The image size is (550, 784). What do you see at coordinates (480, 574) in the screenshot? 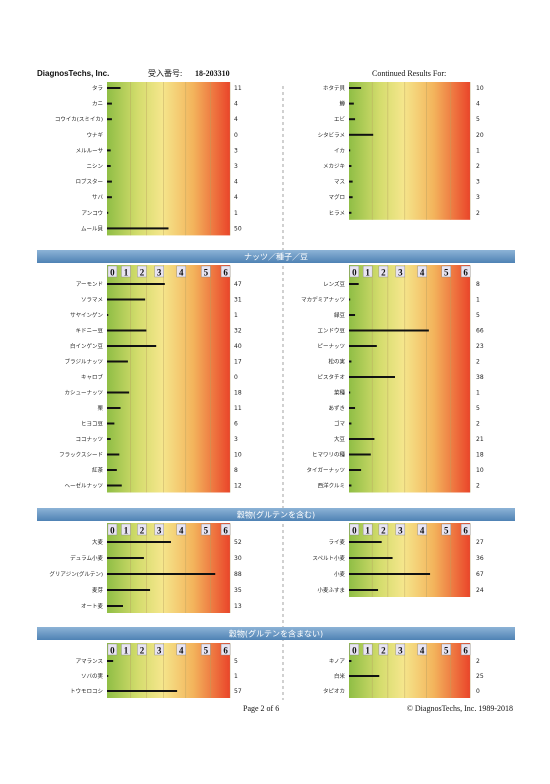
I see `score-value: 67` at bounding box center [480, 574].